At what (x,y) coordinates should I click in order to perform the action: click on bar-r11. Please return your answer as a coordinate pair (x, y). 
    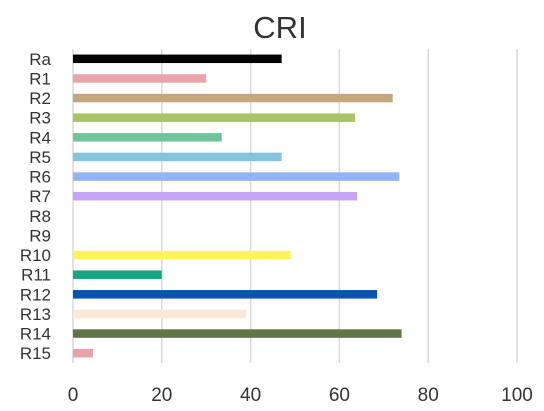
    Looking at the image, I should click on (117, 274).